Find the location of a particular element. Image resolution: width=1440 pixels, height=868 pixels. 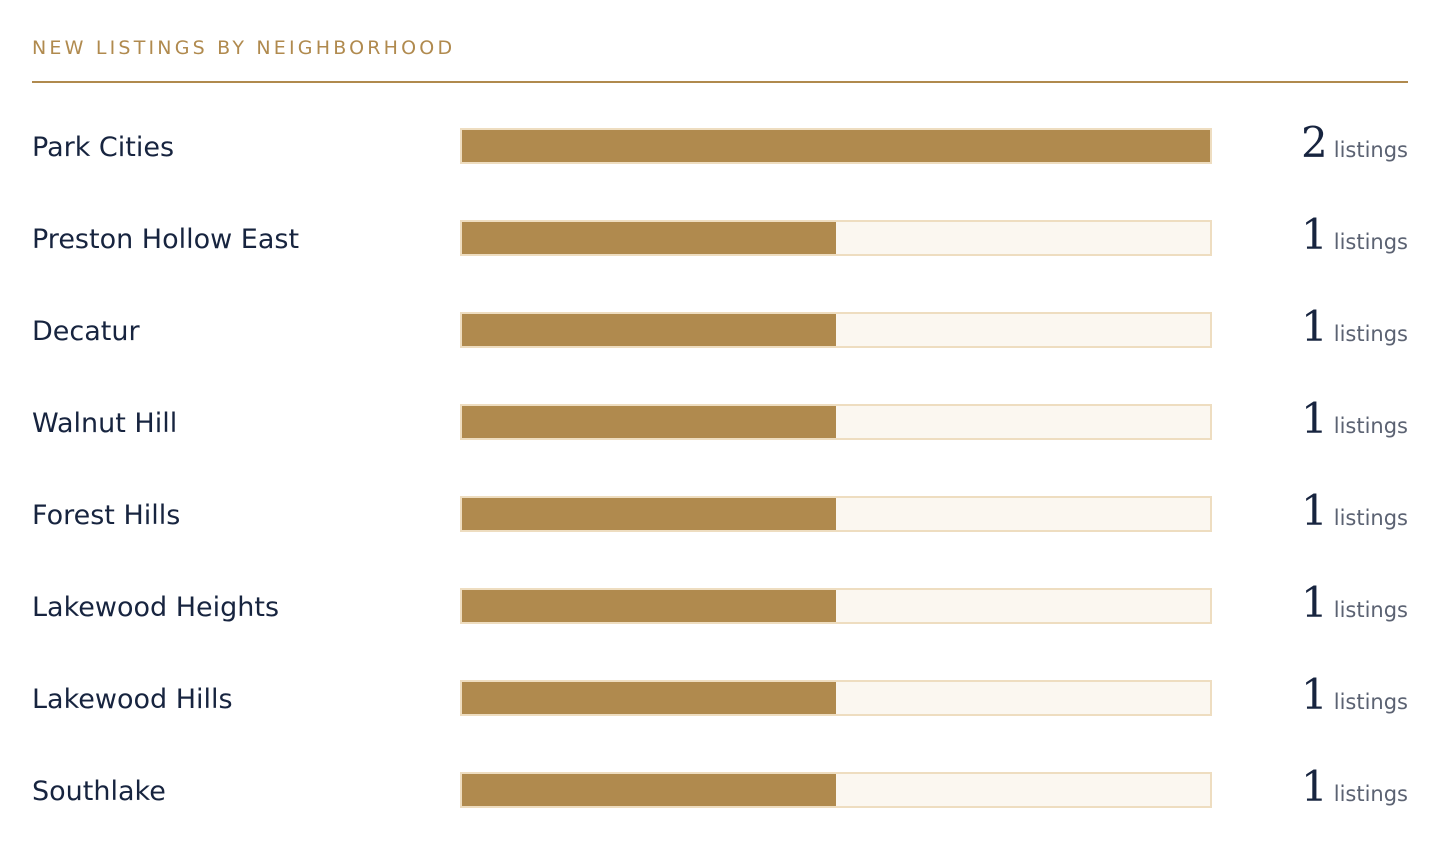

bar-row: Park Cities 2 listings is located at coordinates (720, 148).